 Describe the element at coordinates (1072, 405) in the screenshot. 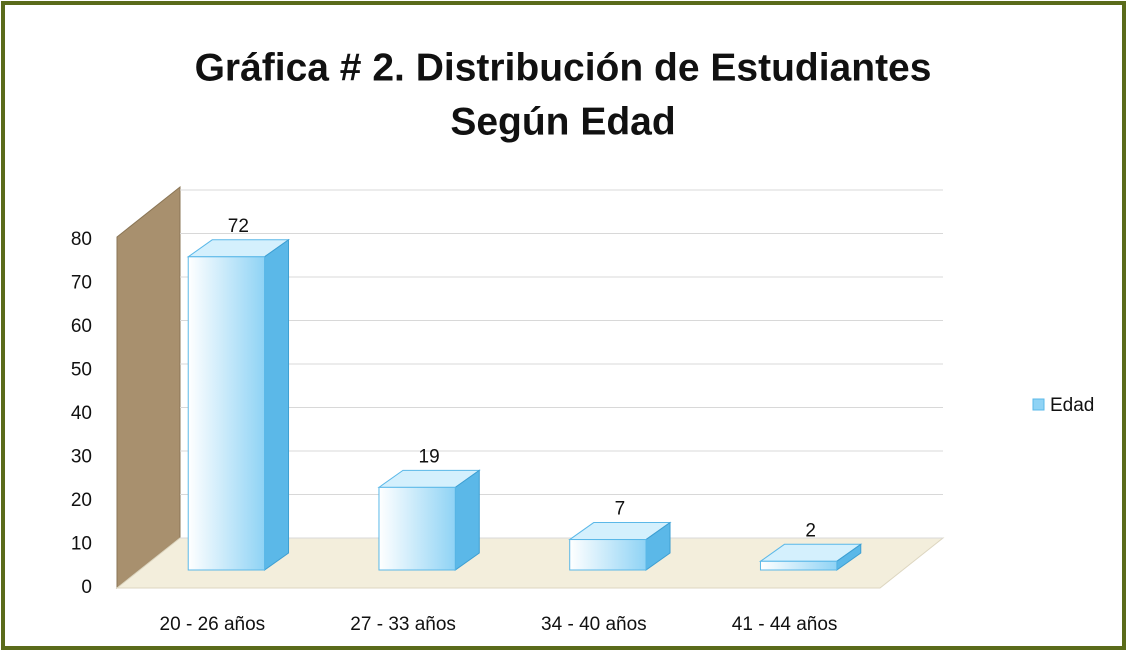

I see `legend-label: Edad` at that location.